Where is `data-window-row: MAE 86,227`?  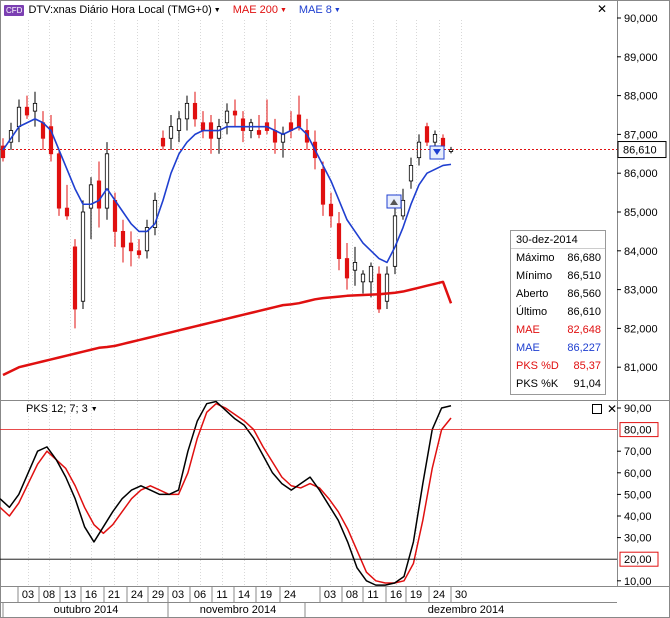
data-window-row: MAE 86,227 is located at coordinates (558, 348).